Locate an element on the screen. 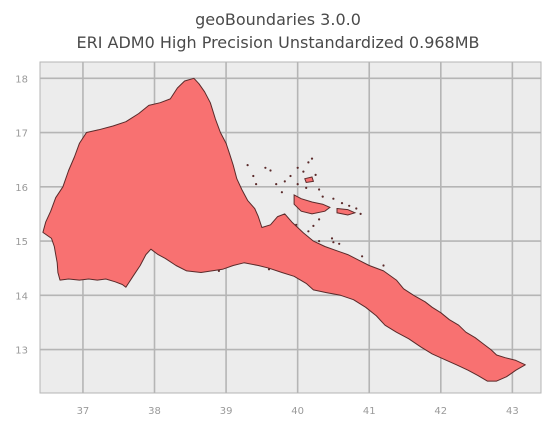 The image size is (556, 433). y-tick-label: 18 is located at coordinates (21, 79).